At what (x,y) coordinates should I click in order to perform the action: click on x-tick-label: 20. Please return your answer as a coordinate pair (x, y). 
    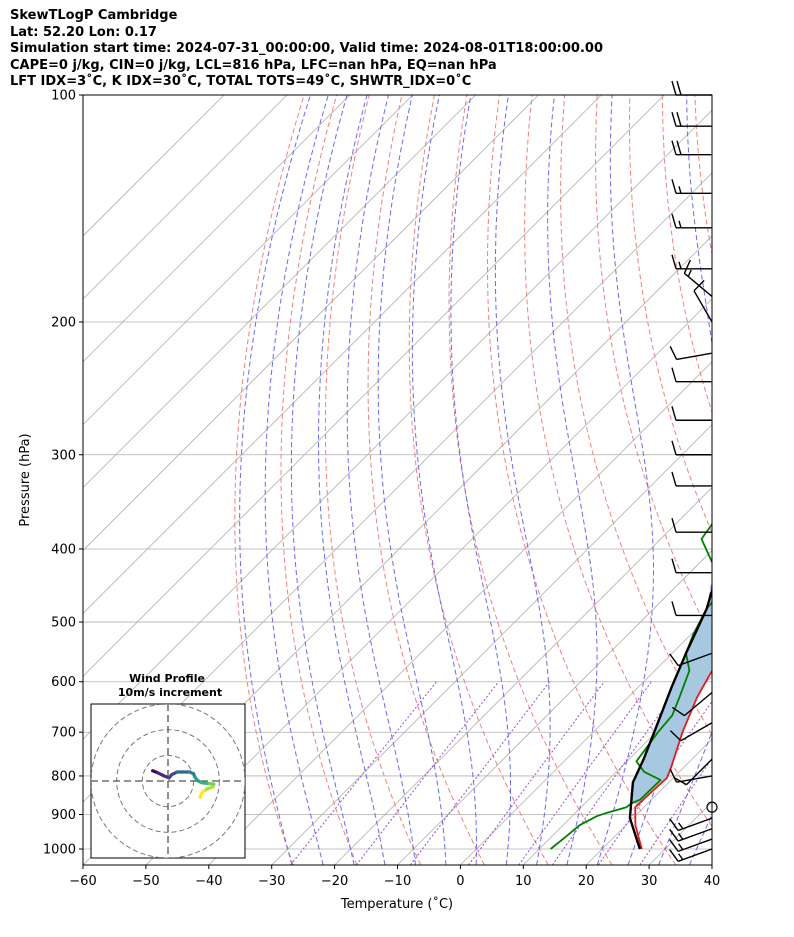
    Looking at the image, I should click on (586, 881).